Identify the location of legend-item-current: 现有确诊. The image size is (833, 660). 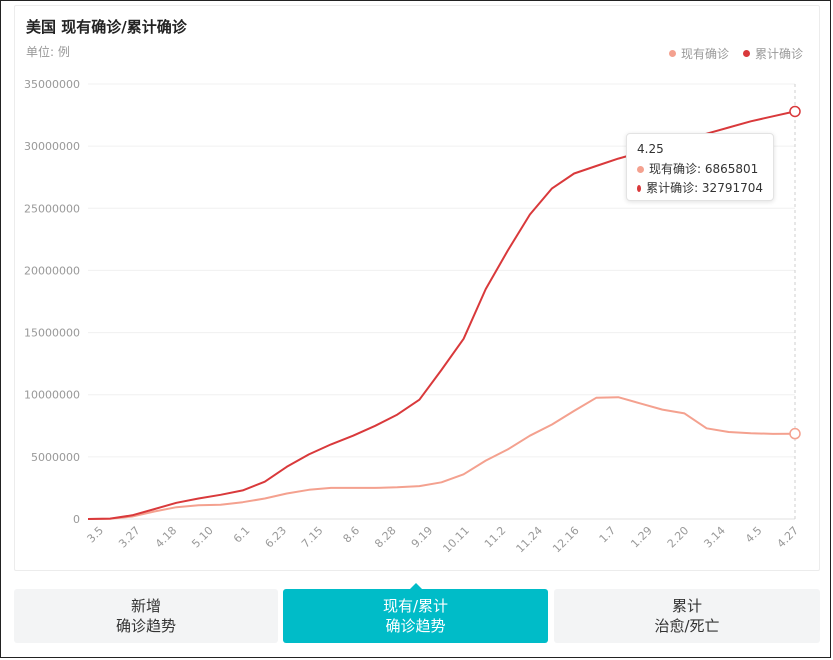
(698, 53).